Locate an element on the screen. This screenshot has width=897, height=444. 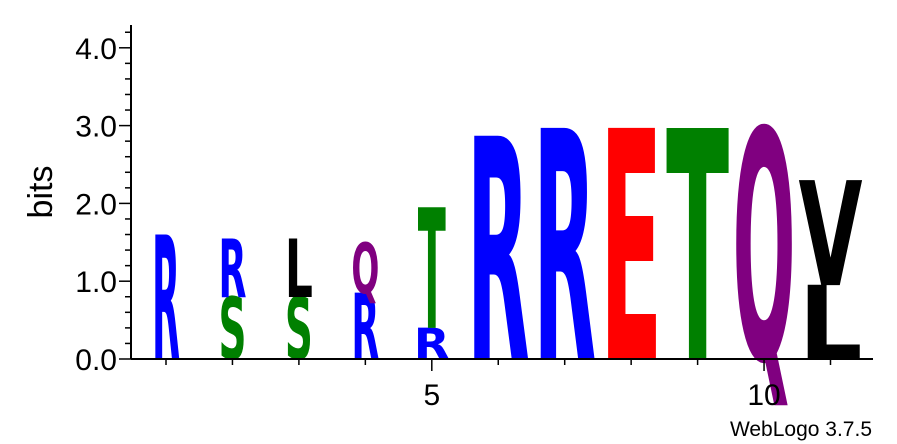
logo-glyph-r-pos2: R is located at coordinates (232, 269).